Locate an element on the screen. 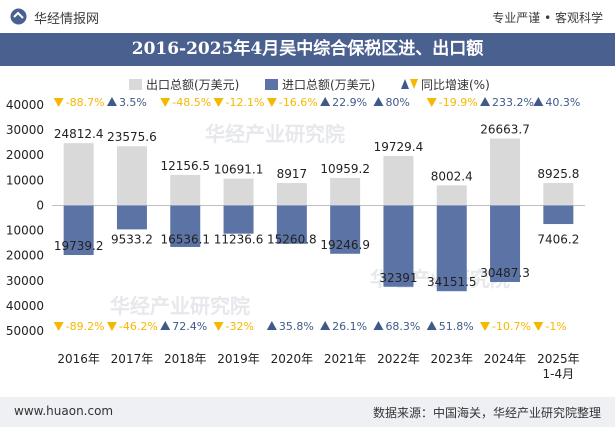 Image resolution: width=615 pixels, height=427 pixels. export-value-label: 26663.7 is located at coordinates (505, 129).